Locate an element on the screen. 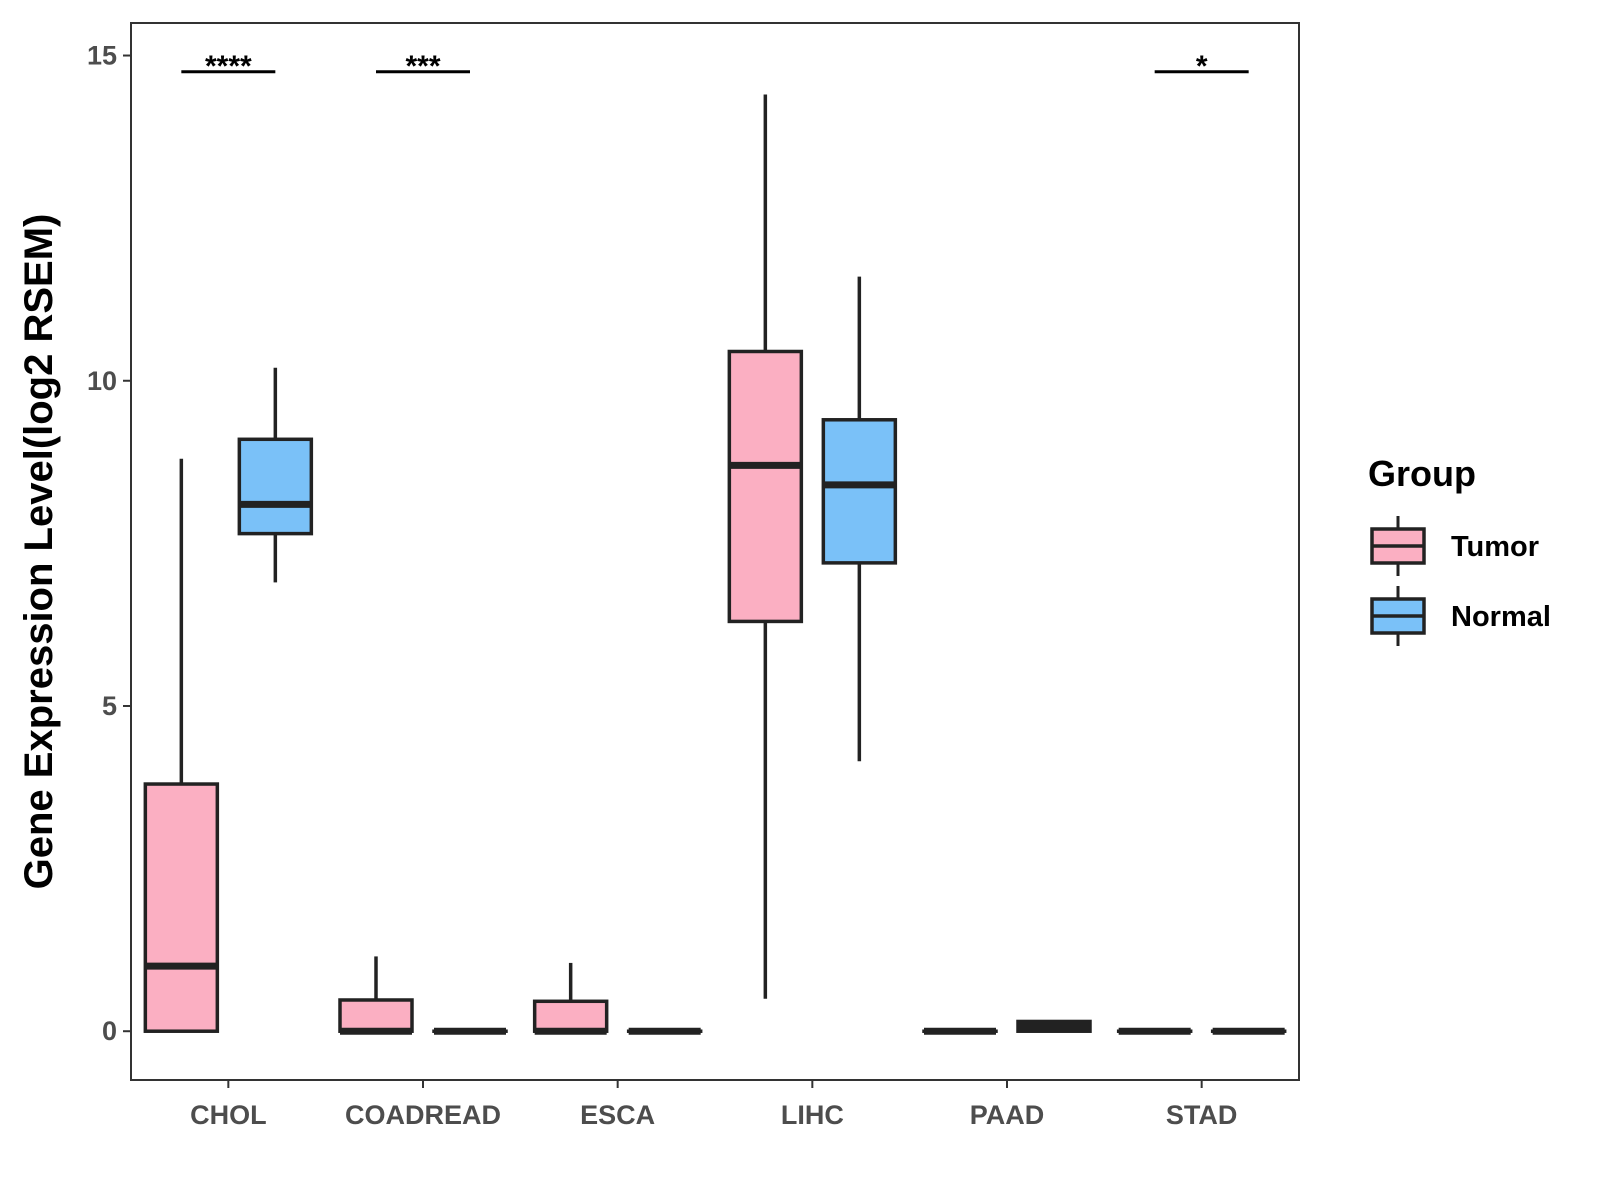 This screenshot has height=1200, width=1600. x-tick-label: LIHC is located at coordinates (812, 1115).